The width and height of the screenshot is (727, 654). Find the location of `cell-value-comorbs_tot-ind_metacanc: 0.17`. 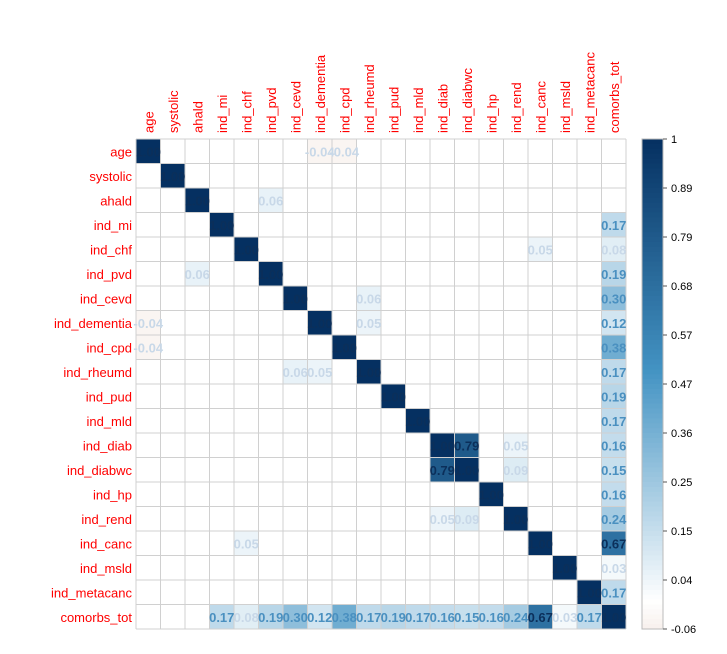

cell-value-comorbs_tot-ind_metacanc: 0.17 is located at coordinates (589, 617).